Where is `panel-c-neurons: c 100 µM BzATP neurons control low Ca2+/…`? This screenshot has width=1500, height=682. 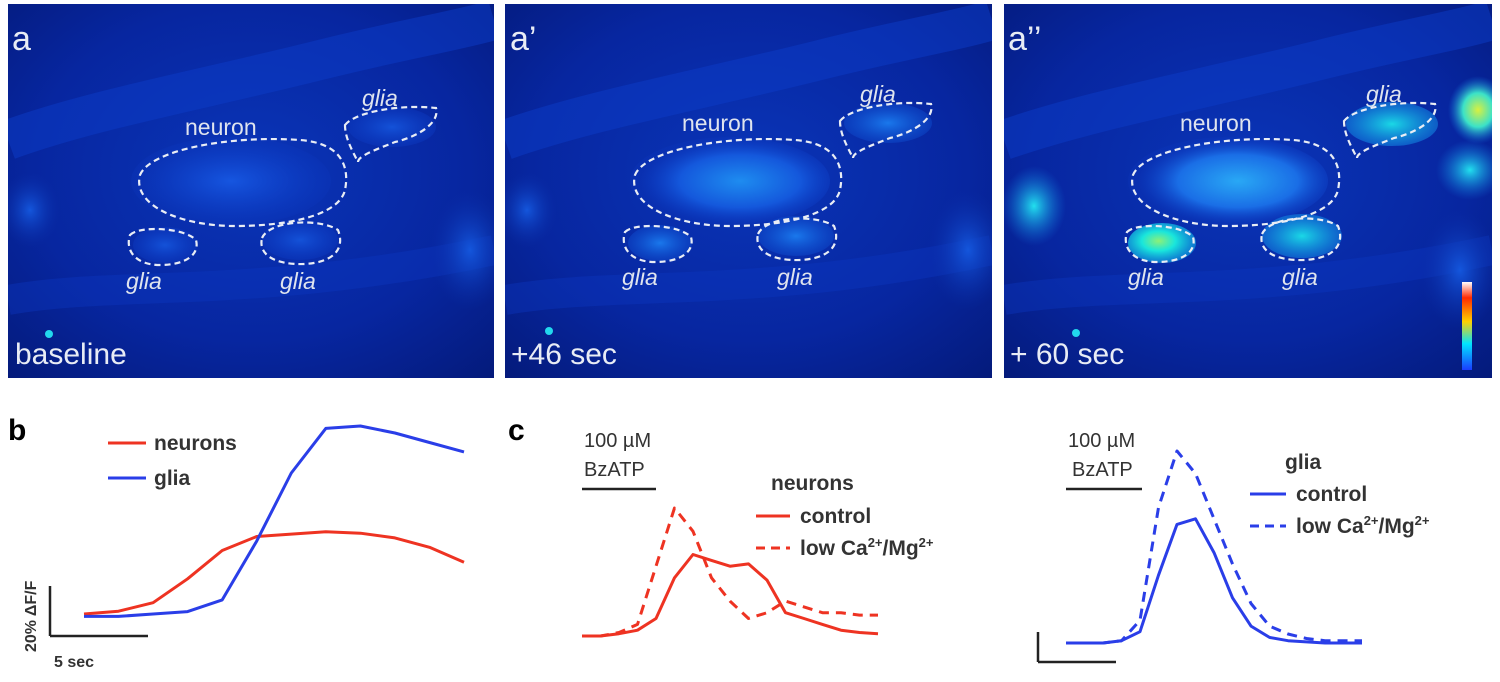
panel-c-neurons: c 100 µM BzATP neurons control low Ca2+/… is located at coordinates (721, 526).